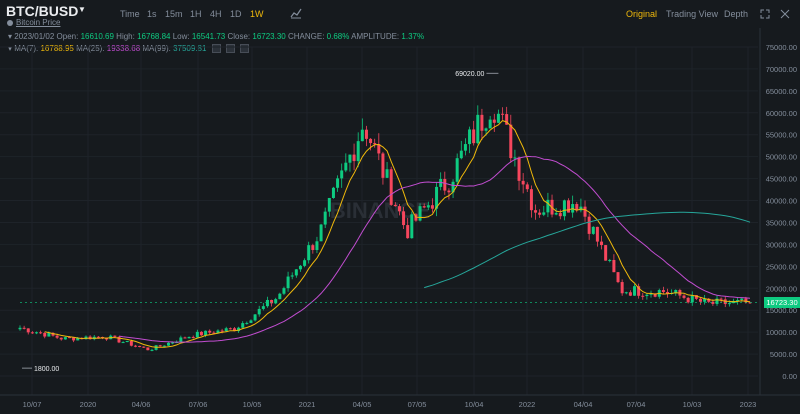 The width and height of the screenshot is (800, 414). I want to click on info-icon, so click(10, 22).